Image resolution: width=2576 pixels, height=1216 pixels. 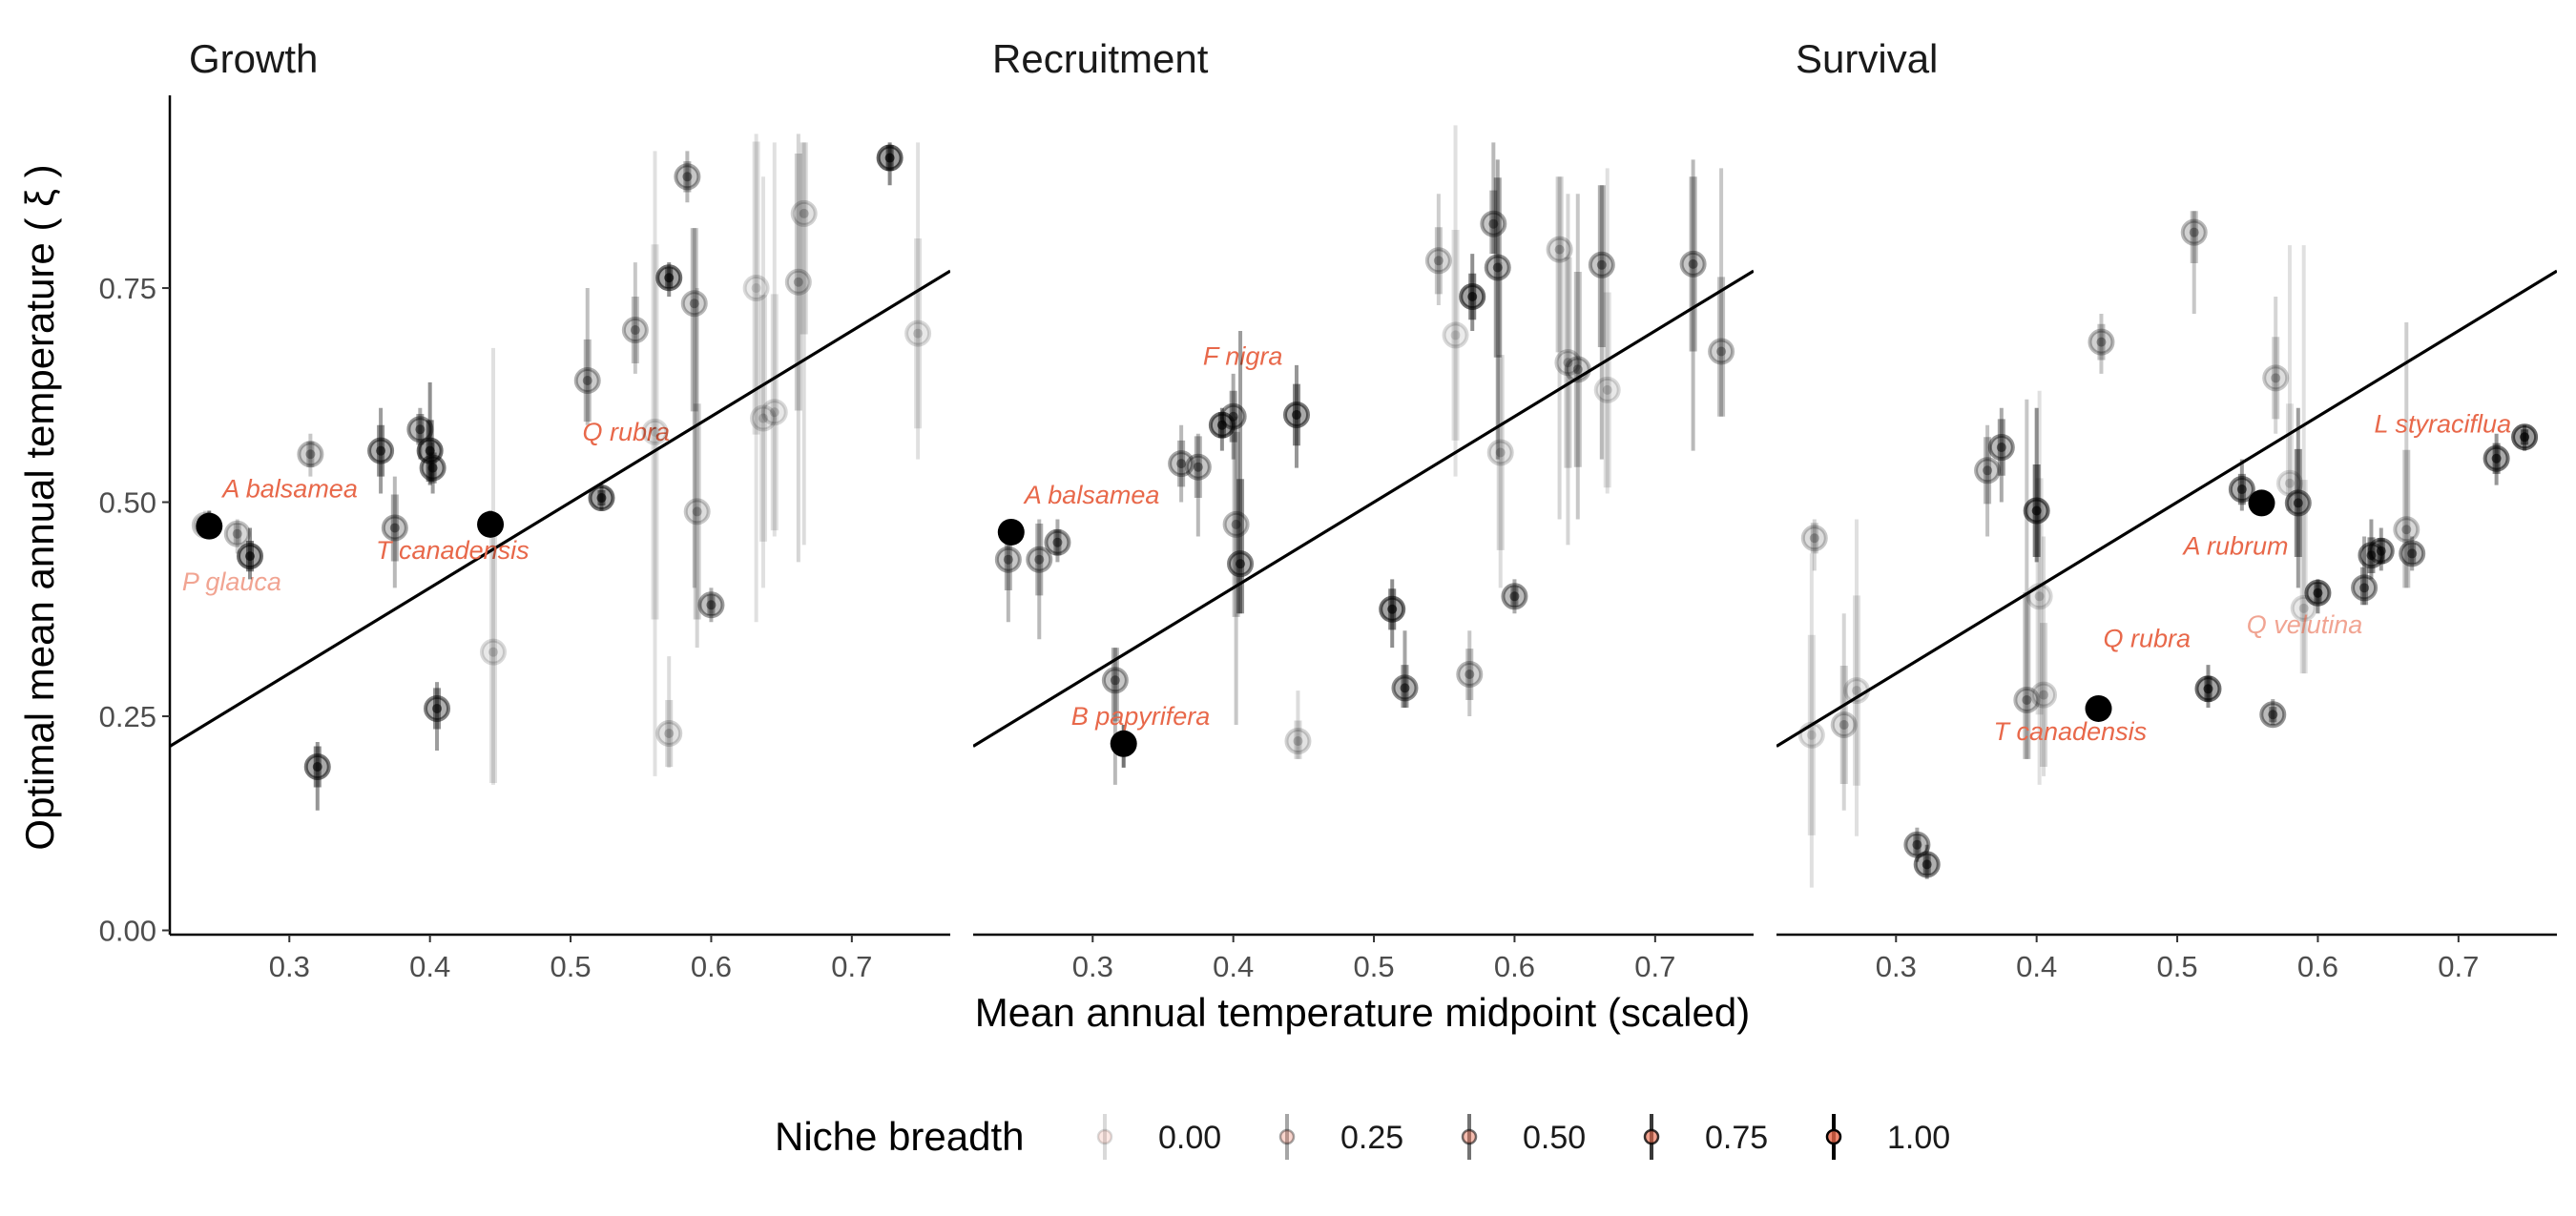 What do you see at coordinates (2070, 720) in the screenshot?
I see `data-point: T canadensis` at bounding box center [2070, 720].